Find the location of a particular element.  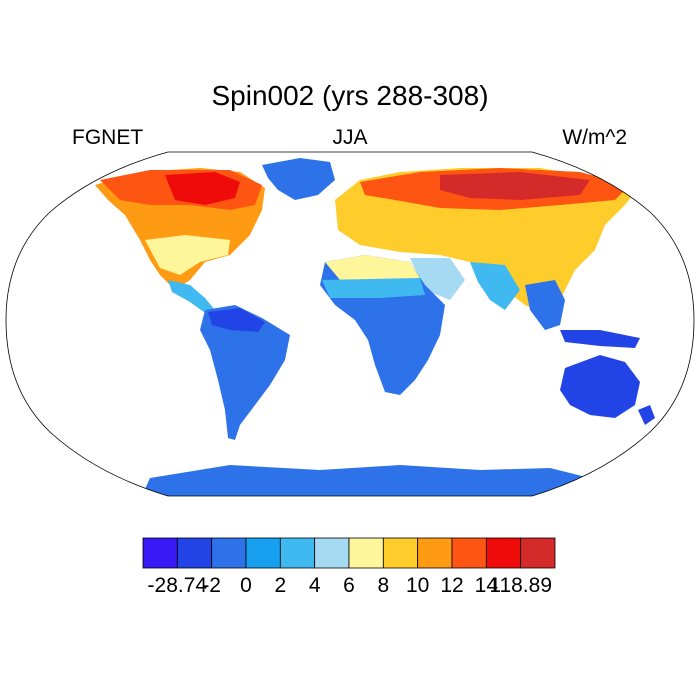

colorbar-tick-label: 0 is located at coordinates (246, 585).